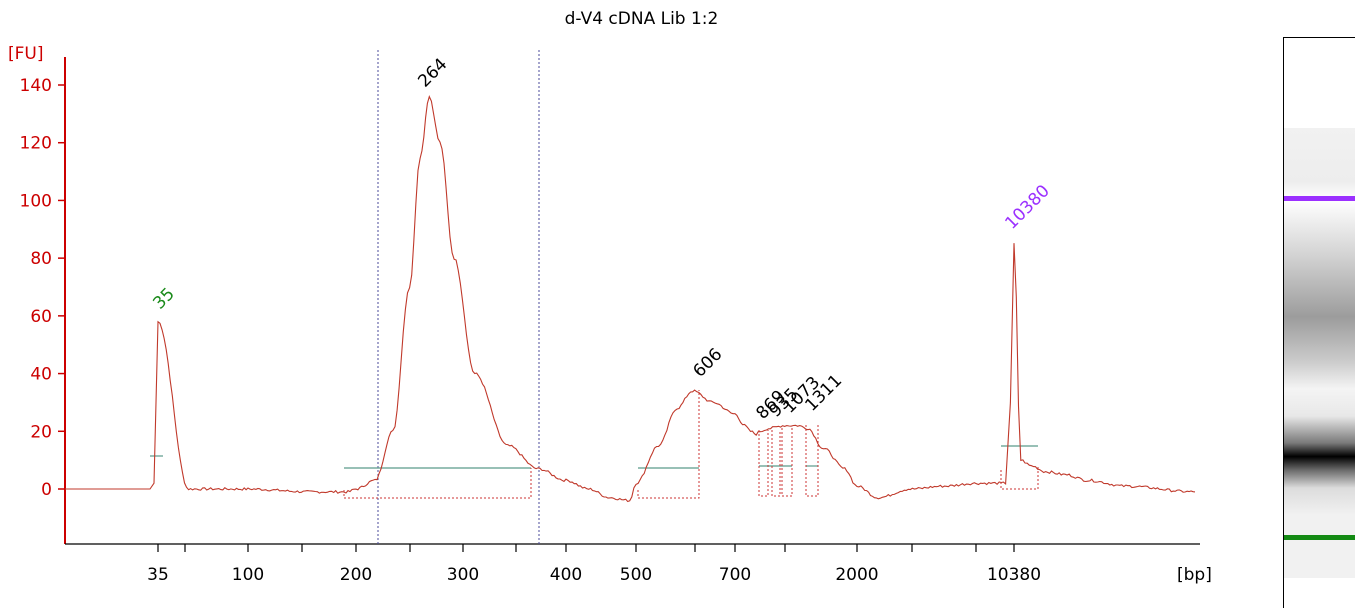  What do you see at coordinates (1319, 353) in the screenshot?
I see `gel-lane-bands` at bounding box center [1319, 353].